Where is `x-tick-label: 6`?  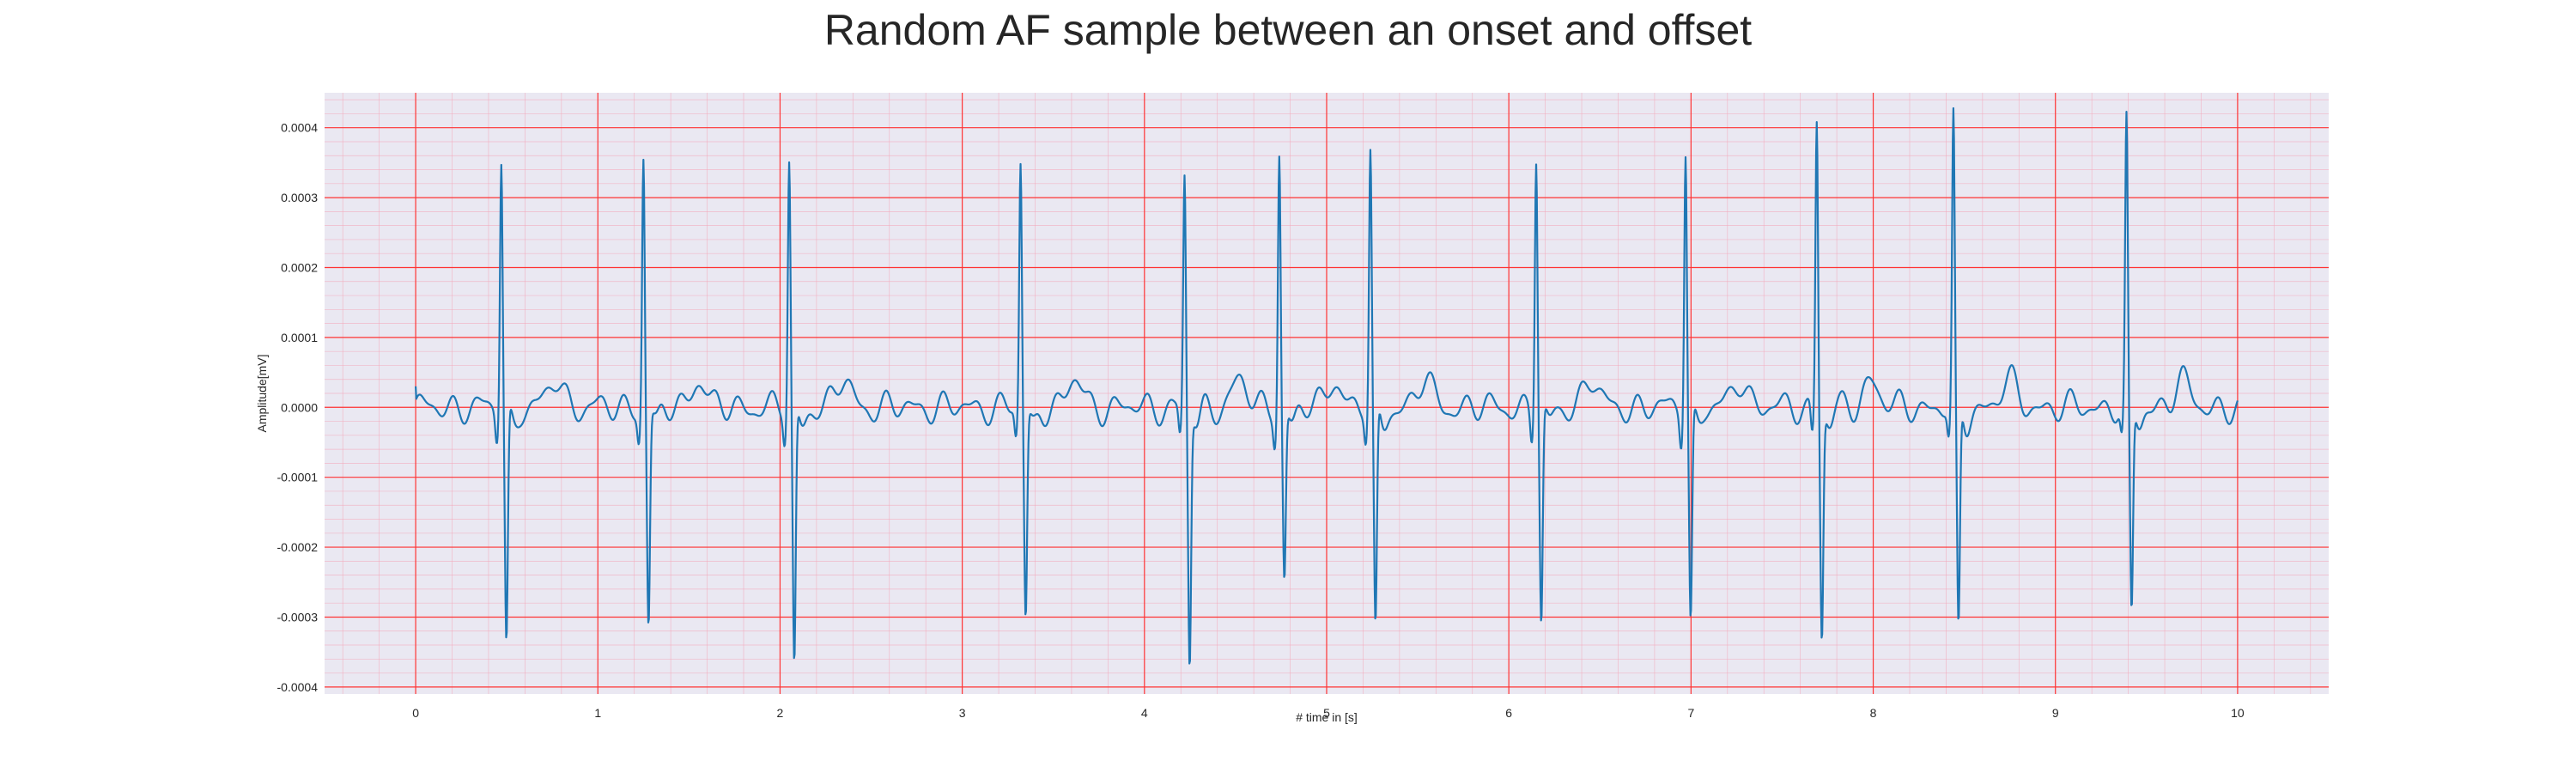 x-tick-label: 6 is located at coordinates (1508, 713).